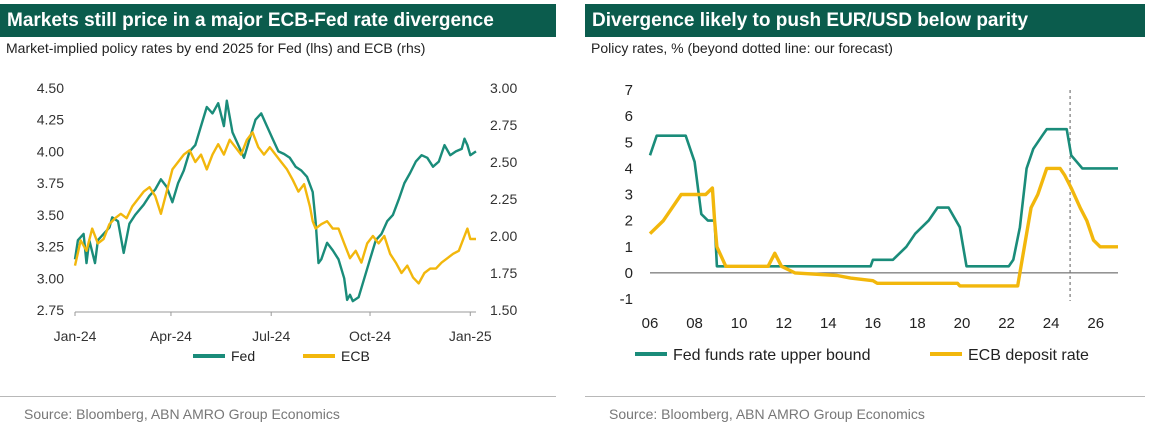 Image resolution: width=1149 pixels, height=425 pixels. I want to click on x-tick-label: 24, so click(1051, 323).